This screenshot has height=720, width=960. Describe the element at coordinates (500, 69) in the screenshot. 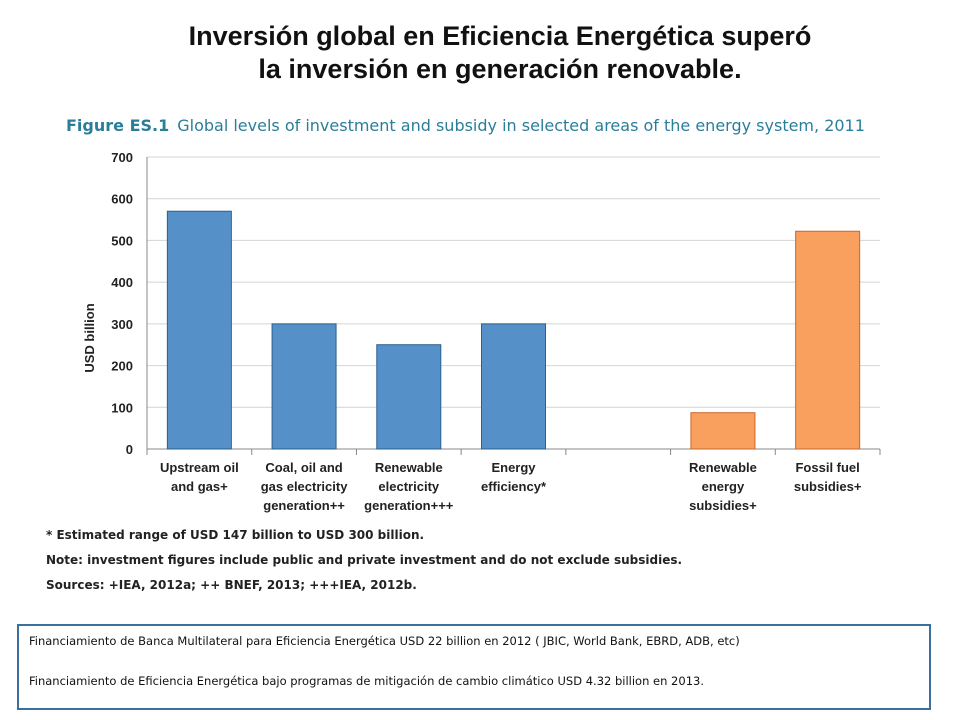

I see `slide-title-line-2: la inversión en generación renovable.` at that location.